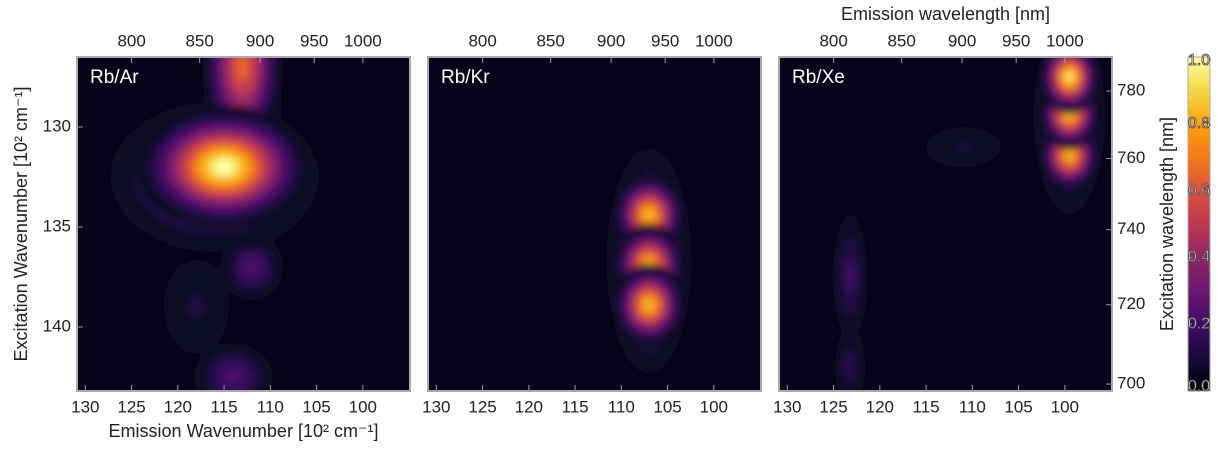 The width and height of the screenshot is (1230, 451). Describe the element at coordinates (57, 225) in the screenshot. I see `y-tick-label: 135` at that location.